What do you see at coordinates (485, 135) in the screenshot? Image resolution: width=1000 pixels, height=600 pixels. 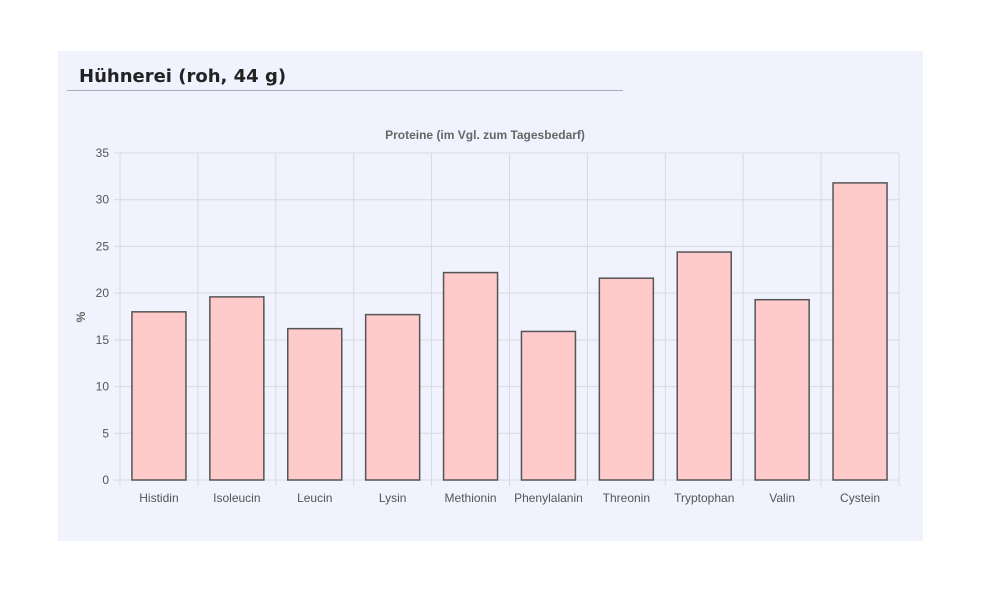 I see `chart-title: Proteine (im Vgl. zum Tagesbedarf)` at bounding box center [485, 135].